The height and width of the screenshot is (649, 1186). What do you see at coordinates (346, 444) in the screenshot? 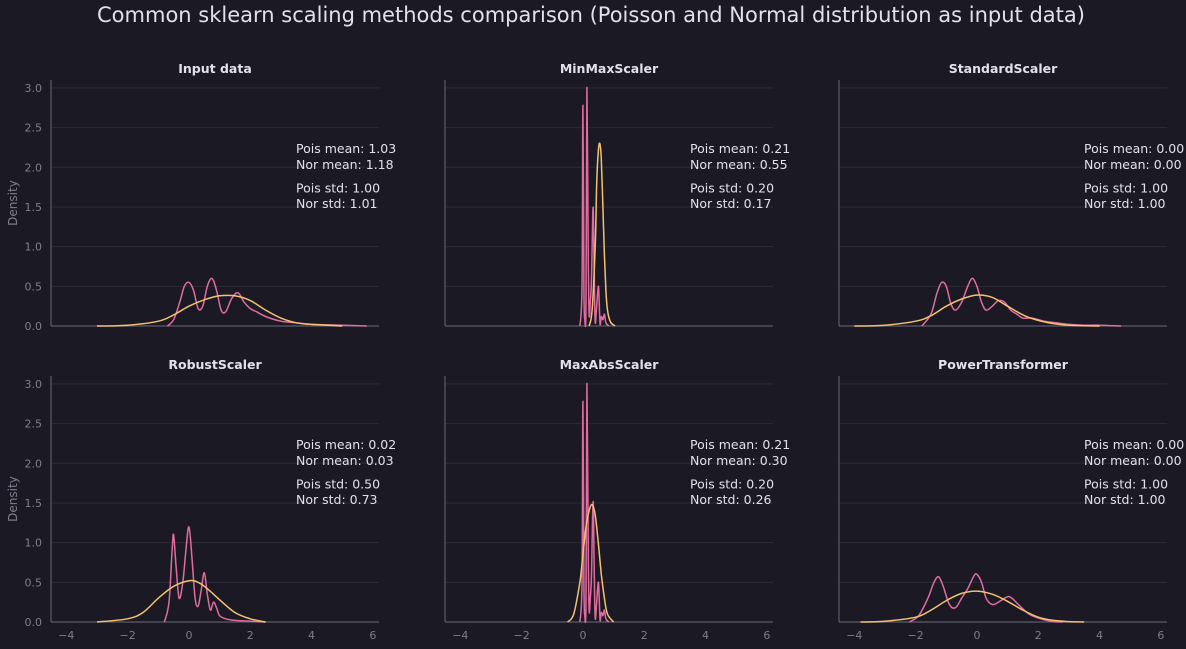
I see `stat-annotation: Pois mean: 0.02` at bounding box center [346, 444].